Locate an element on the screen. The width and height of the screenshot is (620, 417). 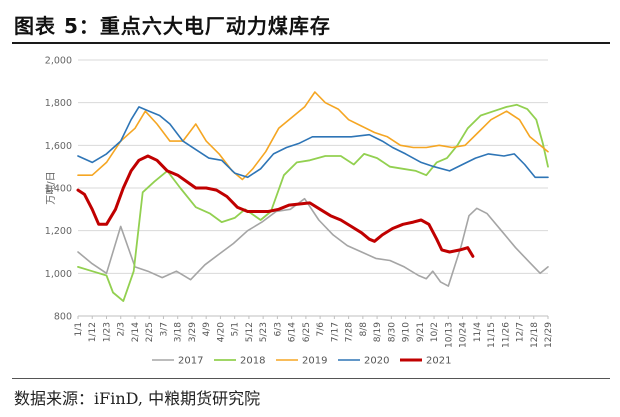
chart-title: 图表 5：重点六大电厂动力煤库存 is located at coordinates (172, 26).